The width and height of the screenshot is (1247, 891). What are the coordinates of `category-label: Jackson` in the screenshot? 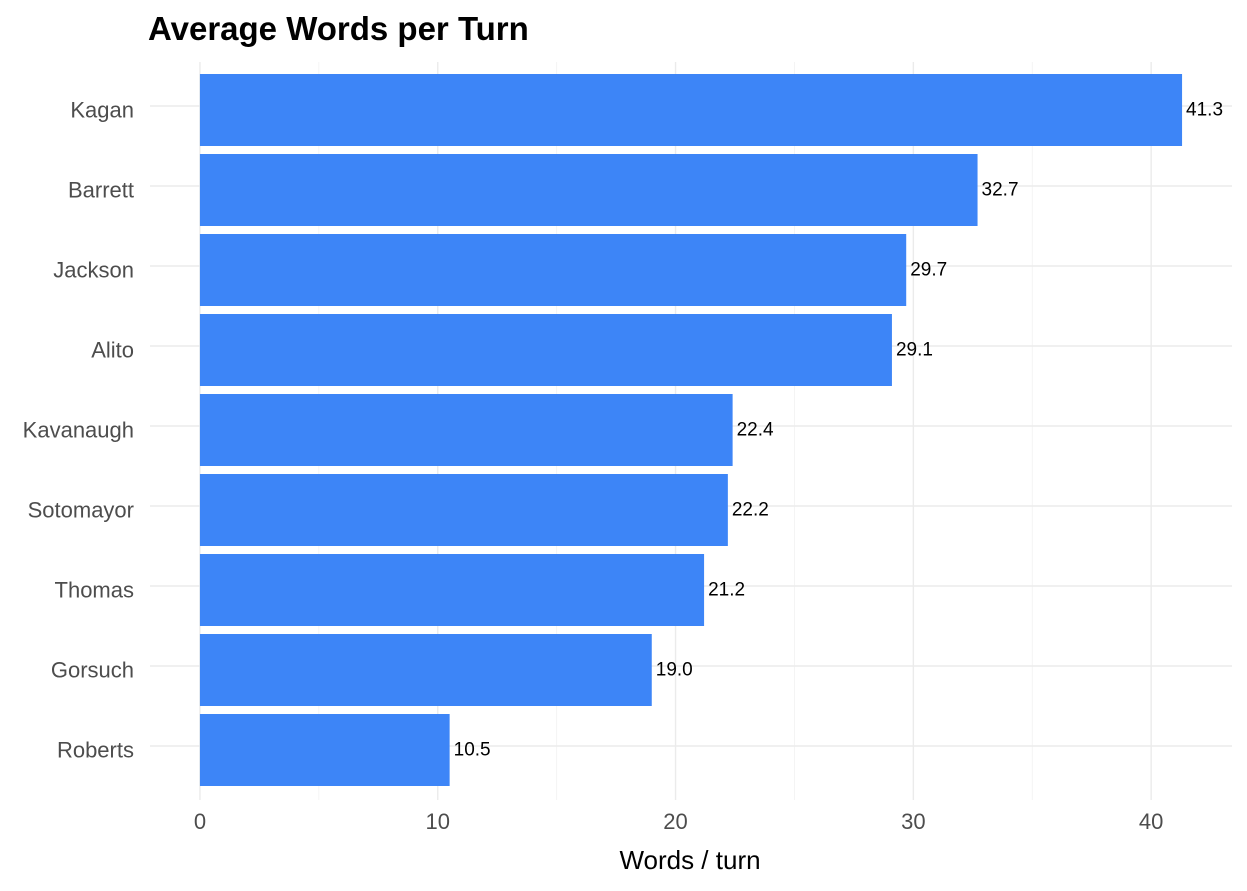 It's located at (93, 270).